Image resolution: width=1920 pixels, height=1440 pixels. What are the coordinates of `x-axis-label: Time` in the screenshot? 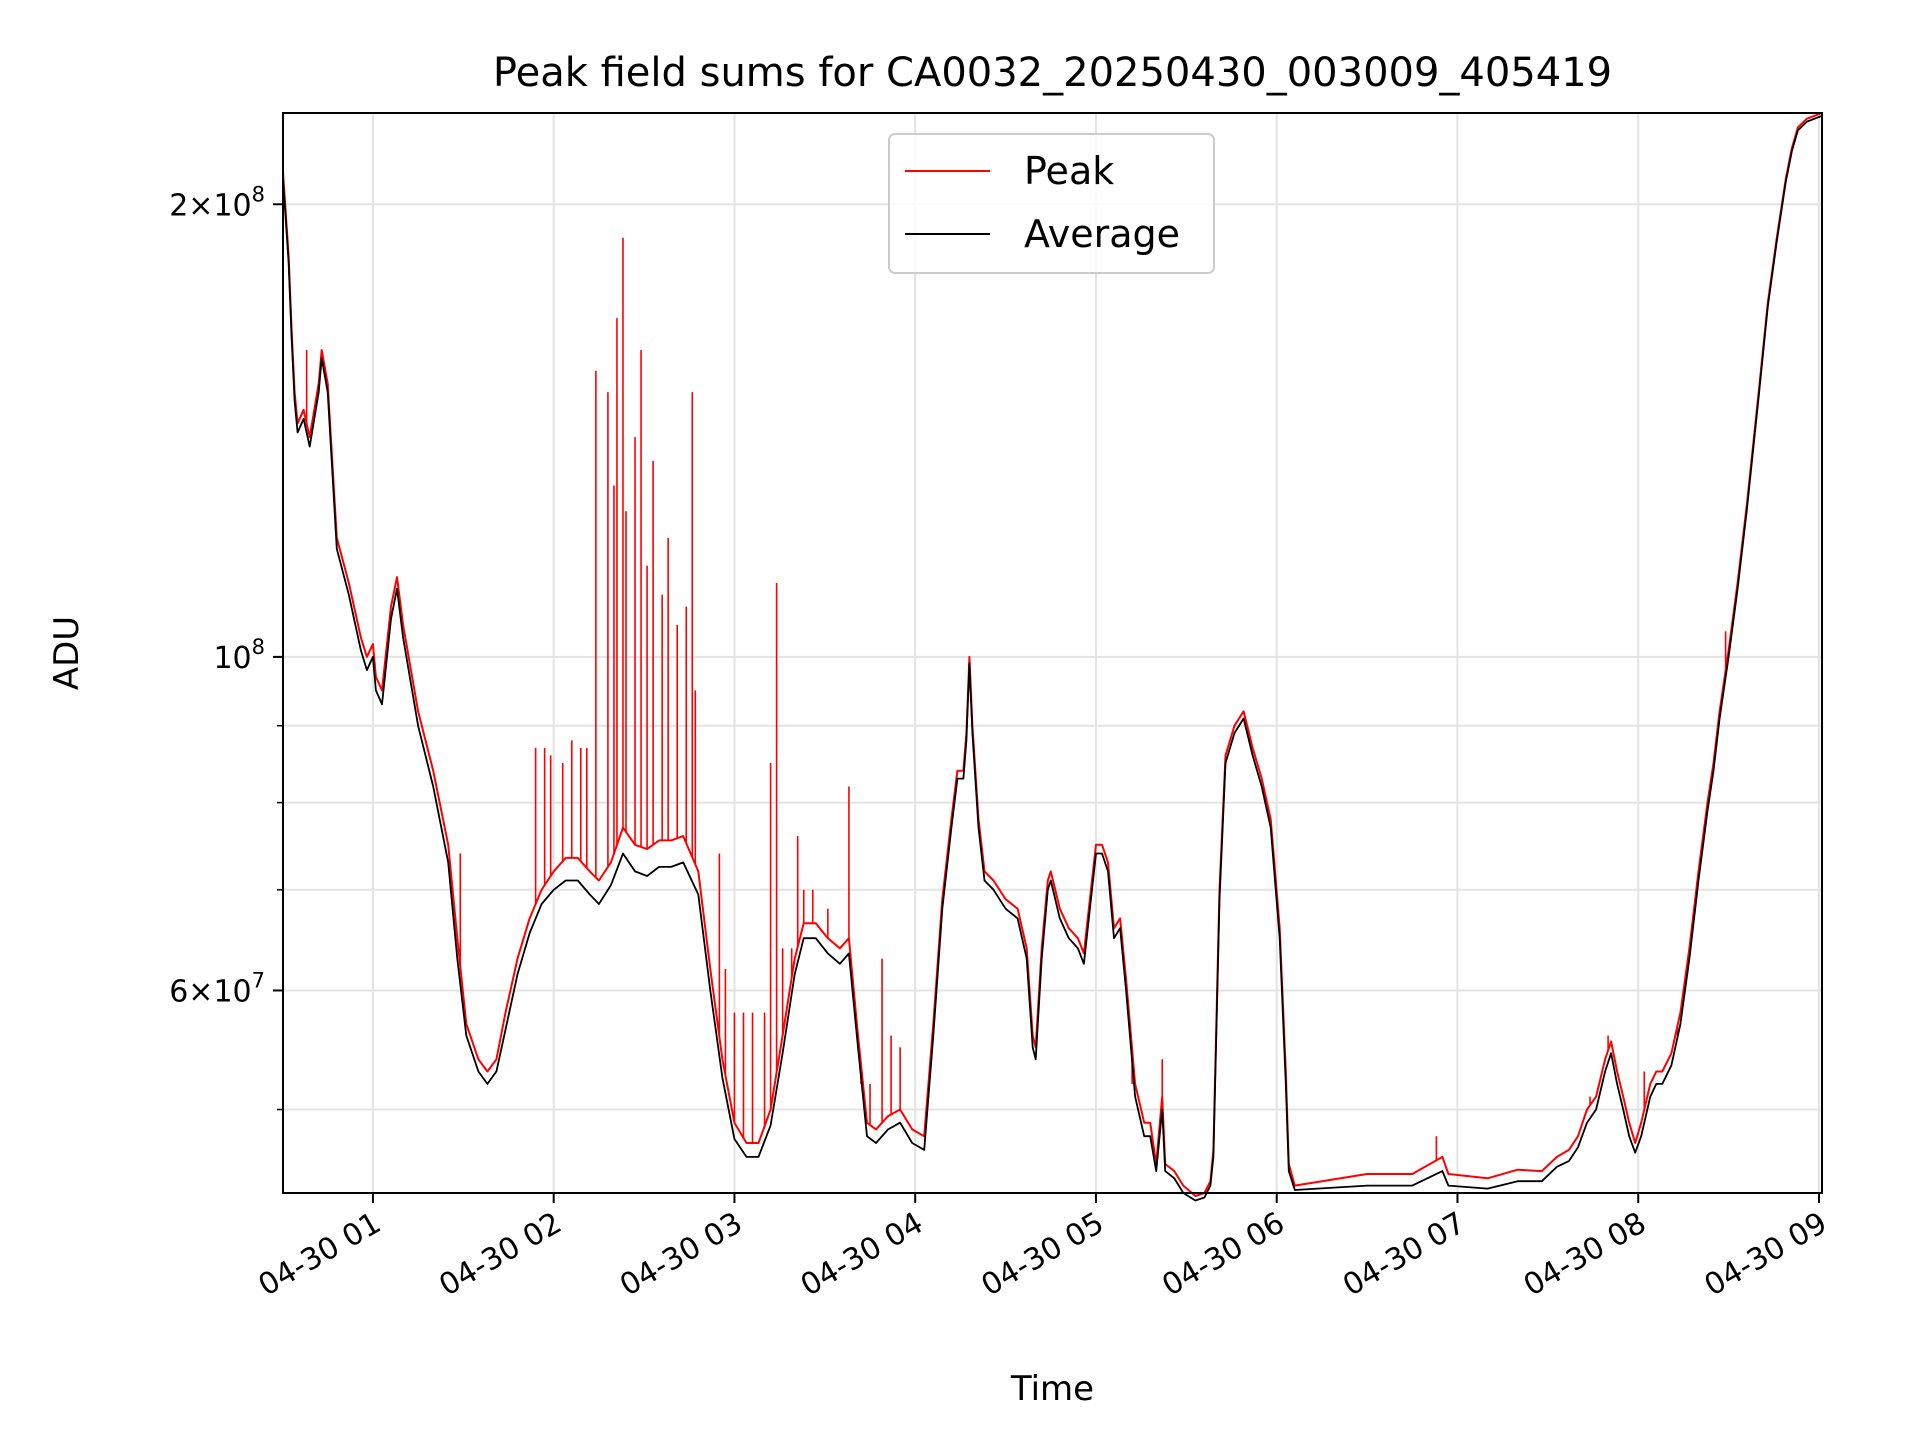 It's located at (1052, 1389).